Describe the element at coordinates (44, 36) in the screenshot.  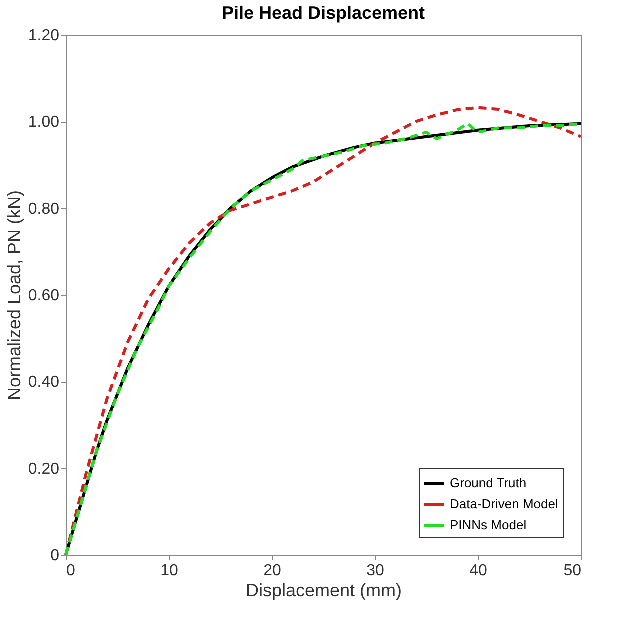
I see `y-tick-label: 1.20` at that location.